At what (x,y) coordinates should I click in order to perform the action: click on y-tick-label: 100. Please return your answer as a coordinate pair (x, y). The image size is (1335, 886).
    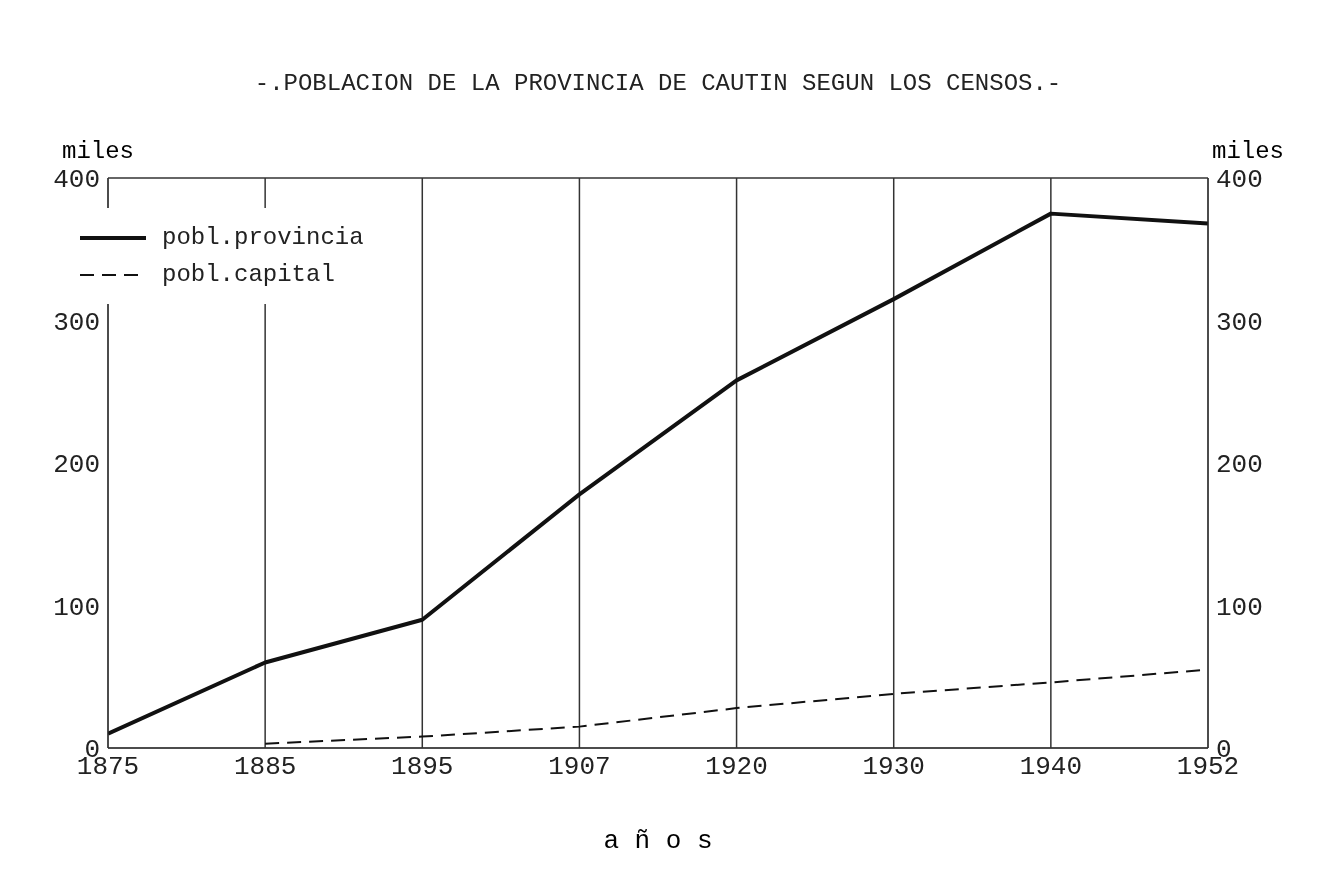
    Looking at the image, I should click on (76, 607).